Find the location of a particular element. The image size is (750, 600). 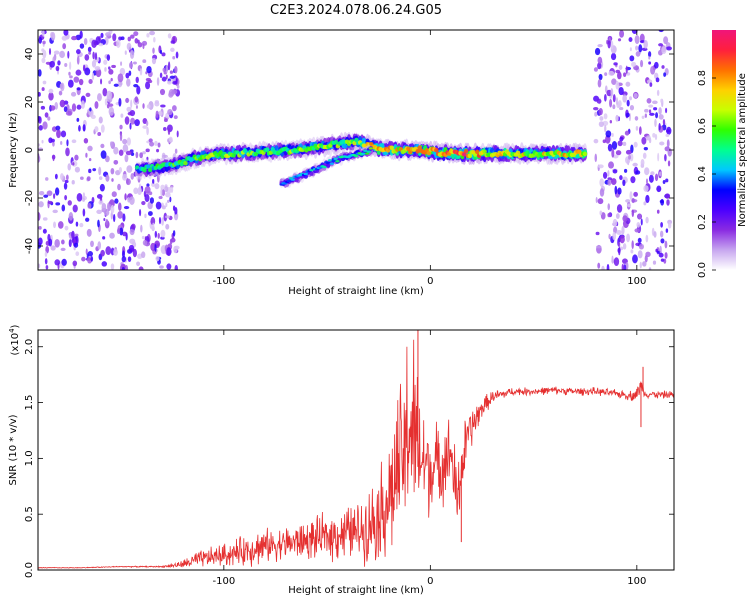

colorbar-gradient is located at coordinates (724, 150).